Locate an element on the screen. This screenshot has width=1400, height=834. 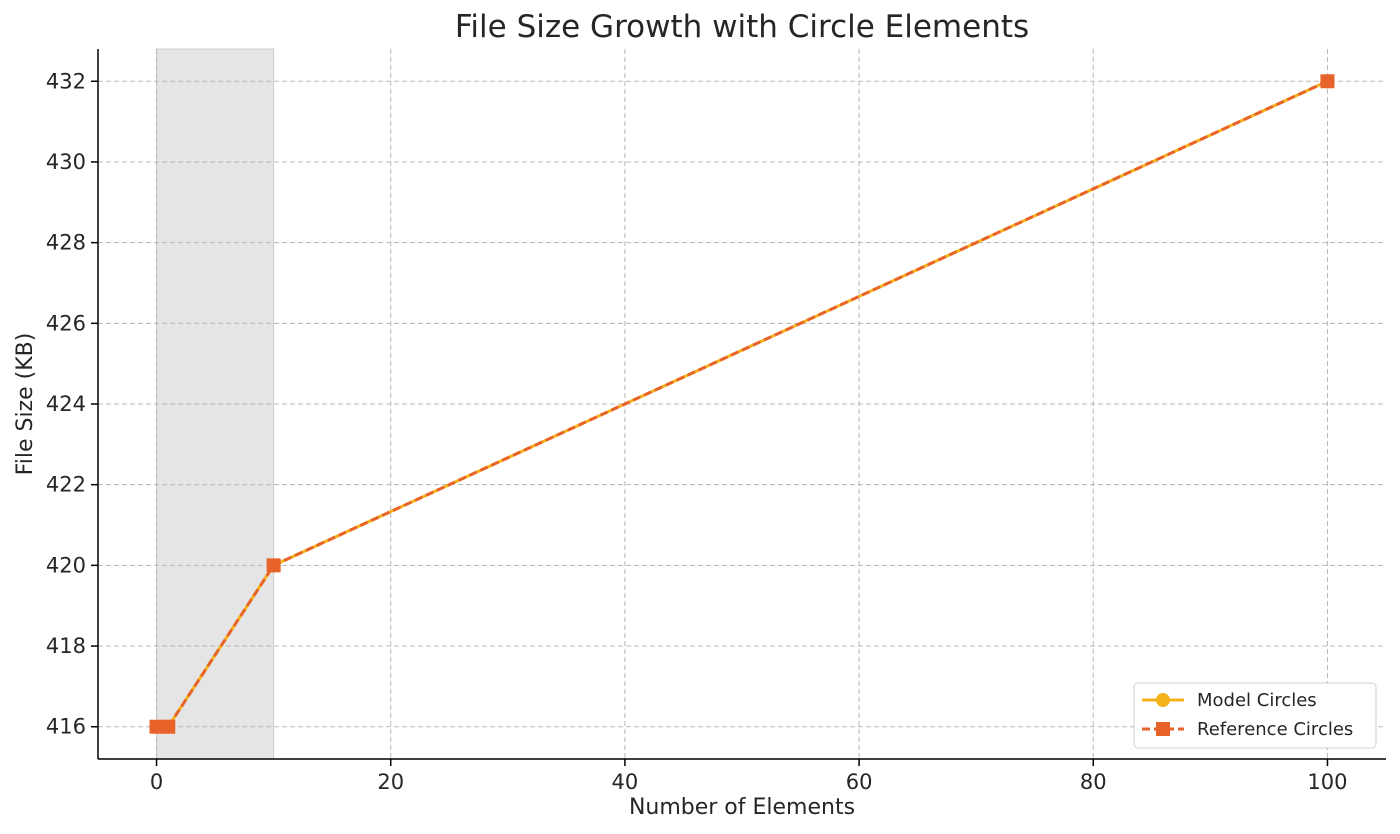
chart-title: File Size Growth with Circle Elements is located at coordinates (742, 27).